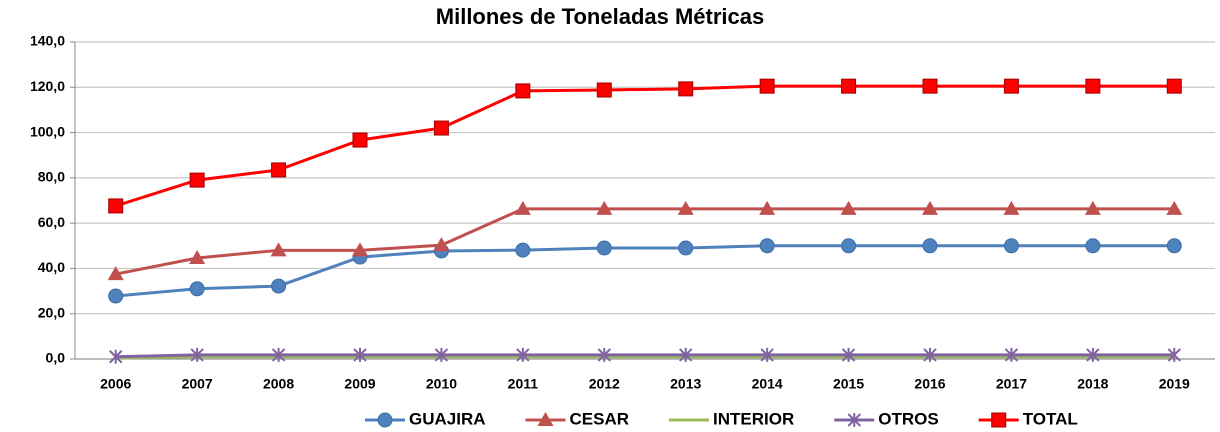 The image size is (1220, 432). Describe the element at coordinates (51, 312) in the screenshot. I see `y-tick-label: 20,0` at that location.